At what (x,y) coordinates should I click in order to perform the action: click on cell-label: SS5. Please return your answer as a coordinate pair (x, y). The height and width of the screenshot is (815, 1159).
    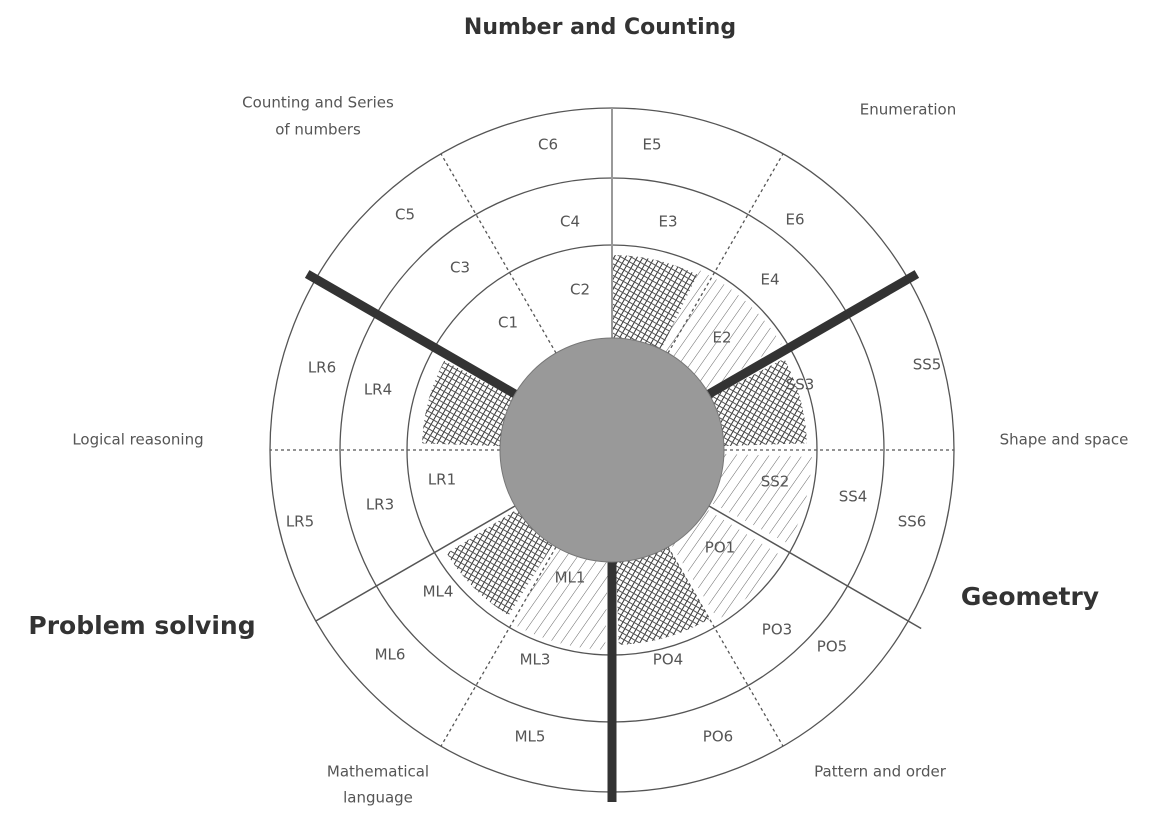
    Looking at the image, I should click on (927, 365).